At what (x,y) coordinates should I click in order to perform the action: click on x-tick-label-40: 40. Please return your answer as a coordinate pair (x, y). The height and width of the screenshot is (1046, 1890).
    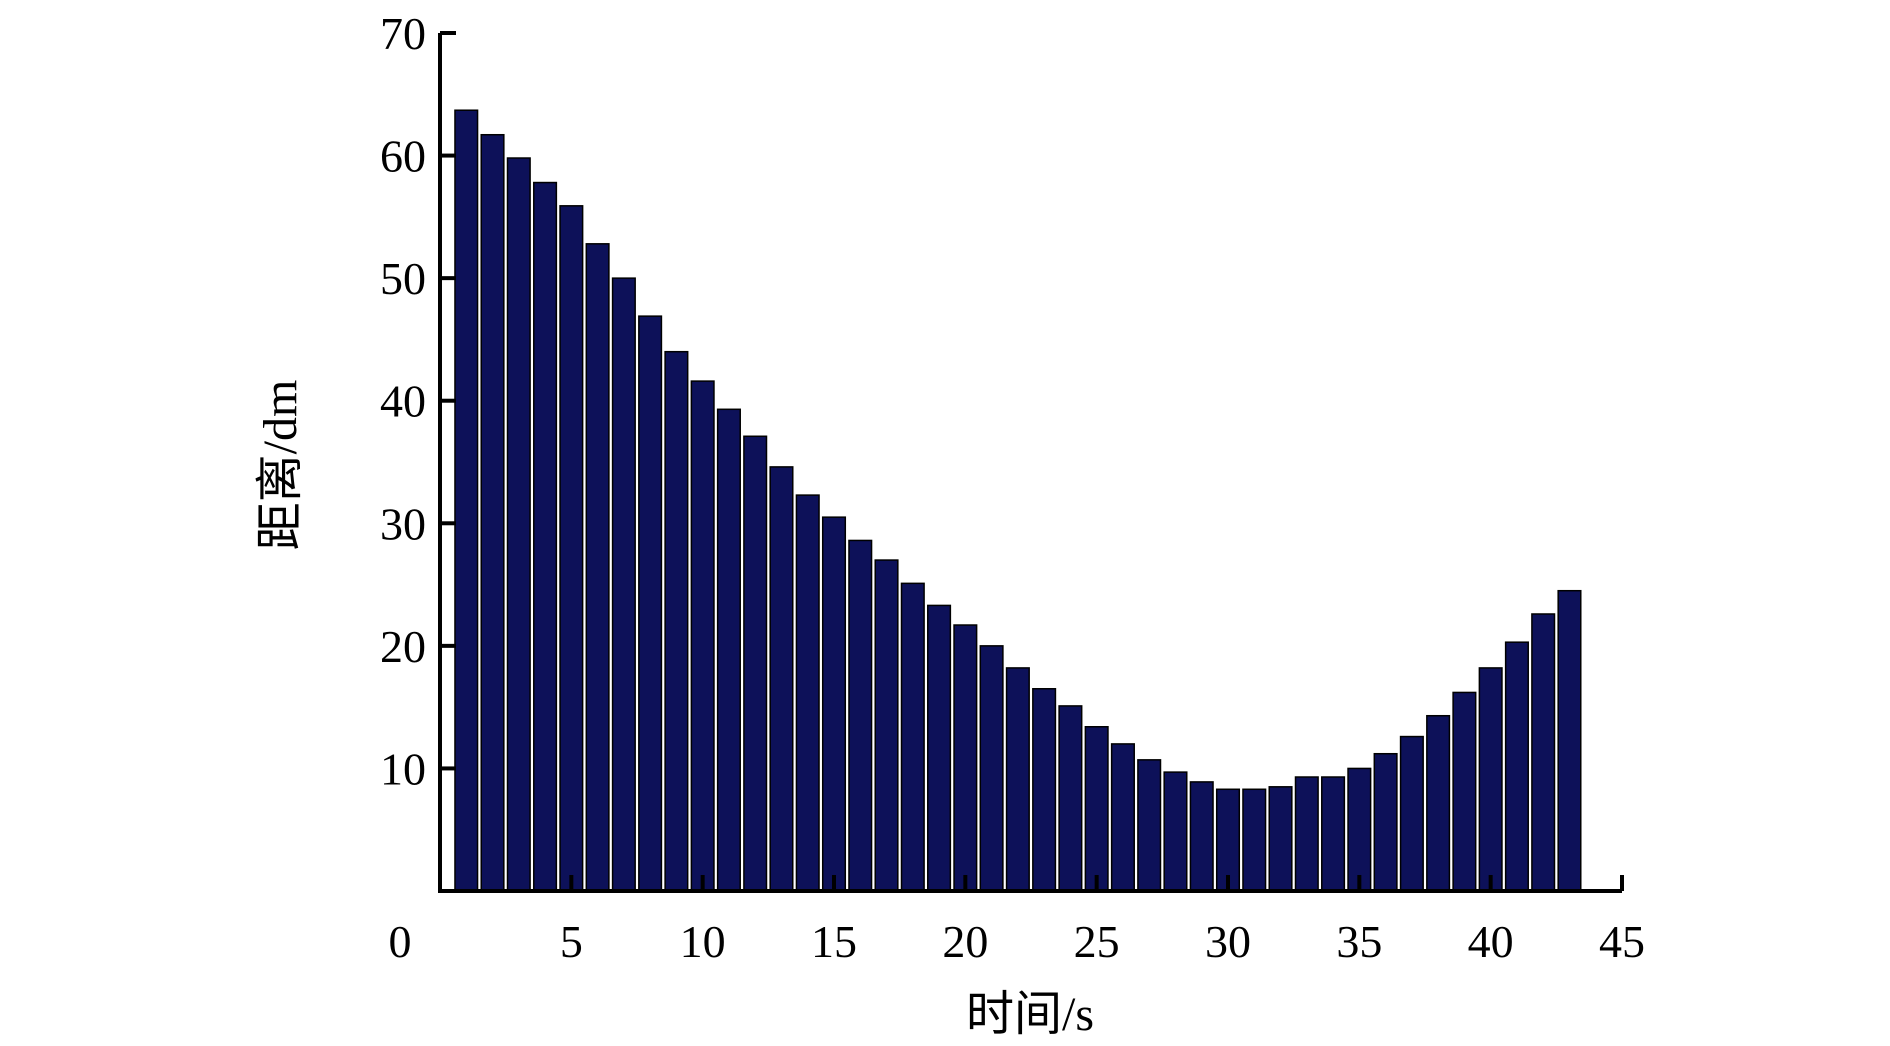
    Looking at the image, I should click on (1491, 941).